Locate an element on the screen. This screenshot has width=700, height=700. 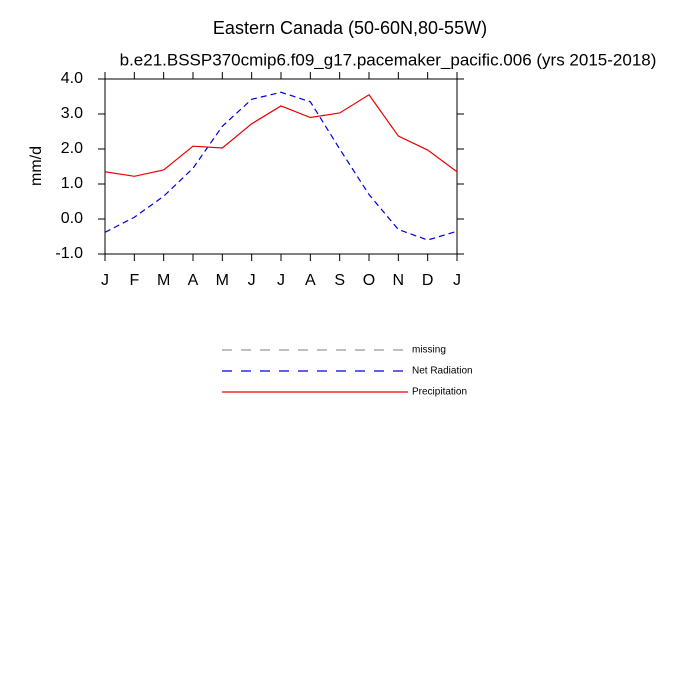
legend-label: missing is located at coordinates (429, 350).